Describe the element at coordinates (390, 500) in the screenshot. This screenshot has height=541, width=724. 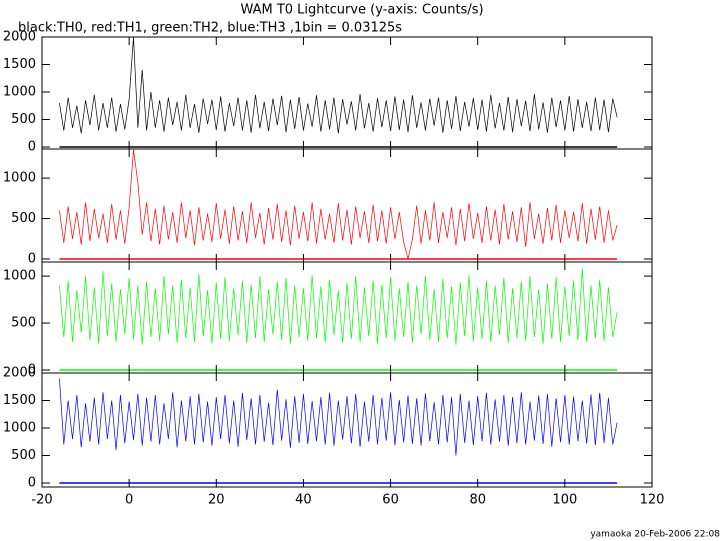
I see `x-tick-label: 60` at that location.